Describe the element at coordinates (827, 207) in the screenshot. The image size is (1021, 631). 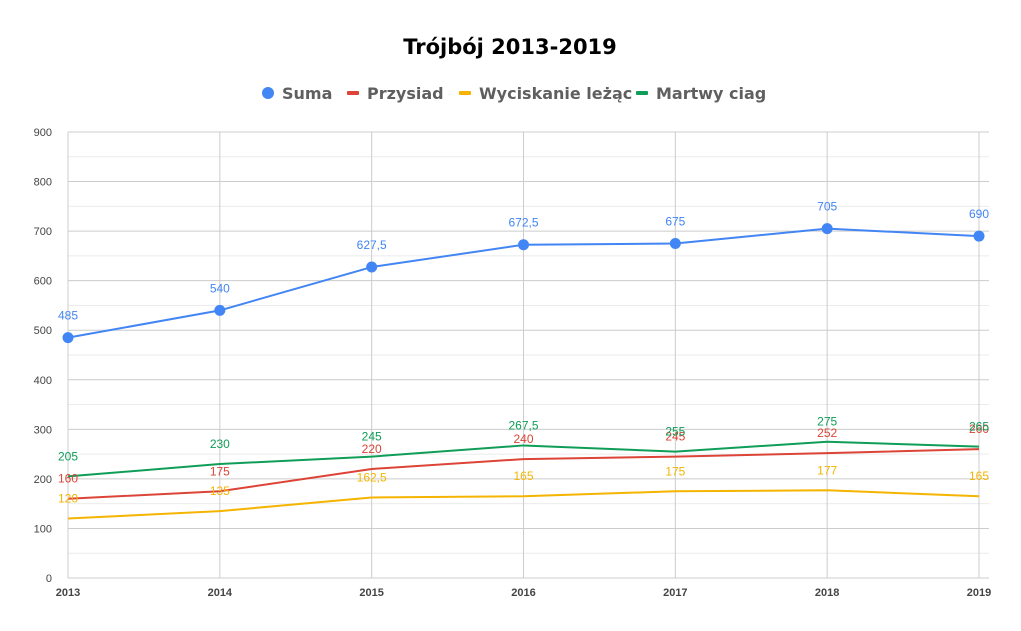
I see `data-label: 705` at that location.